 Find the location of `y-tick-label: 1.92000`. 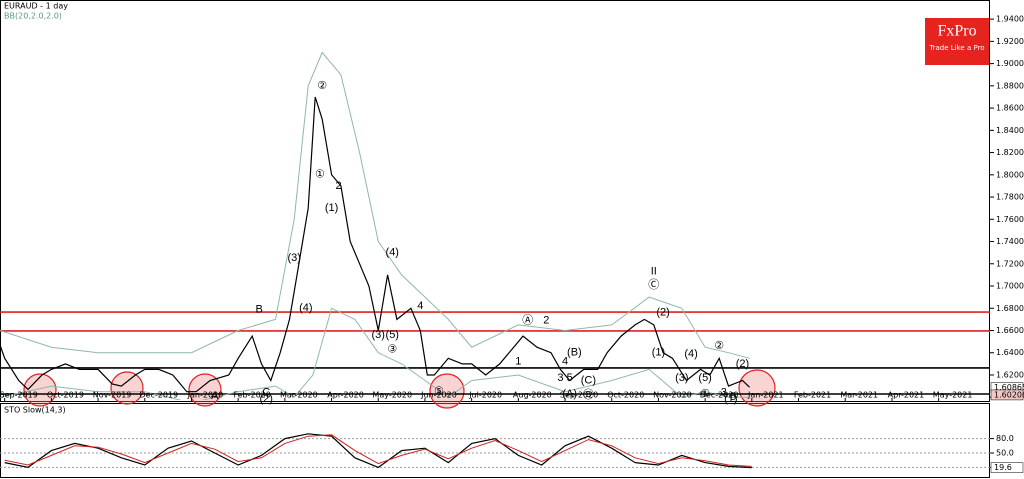

y-tick-label: 1.92000 is located at coordinates (1010, 41).